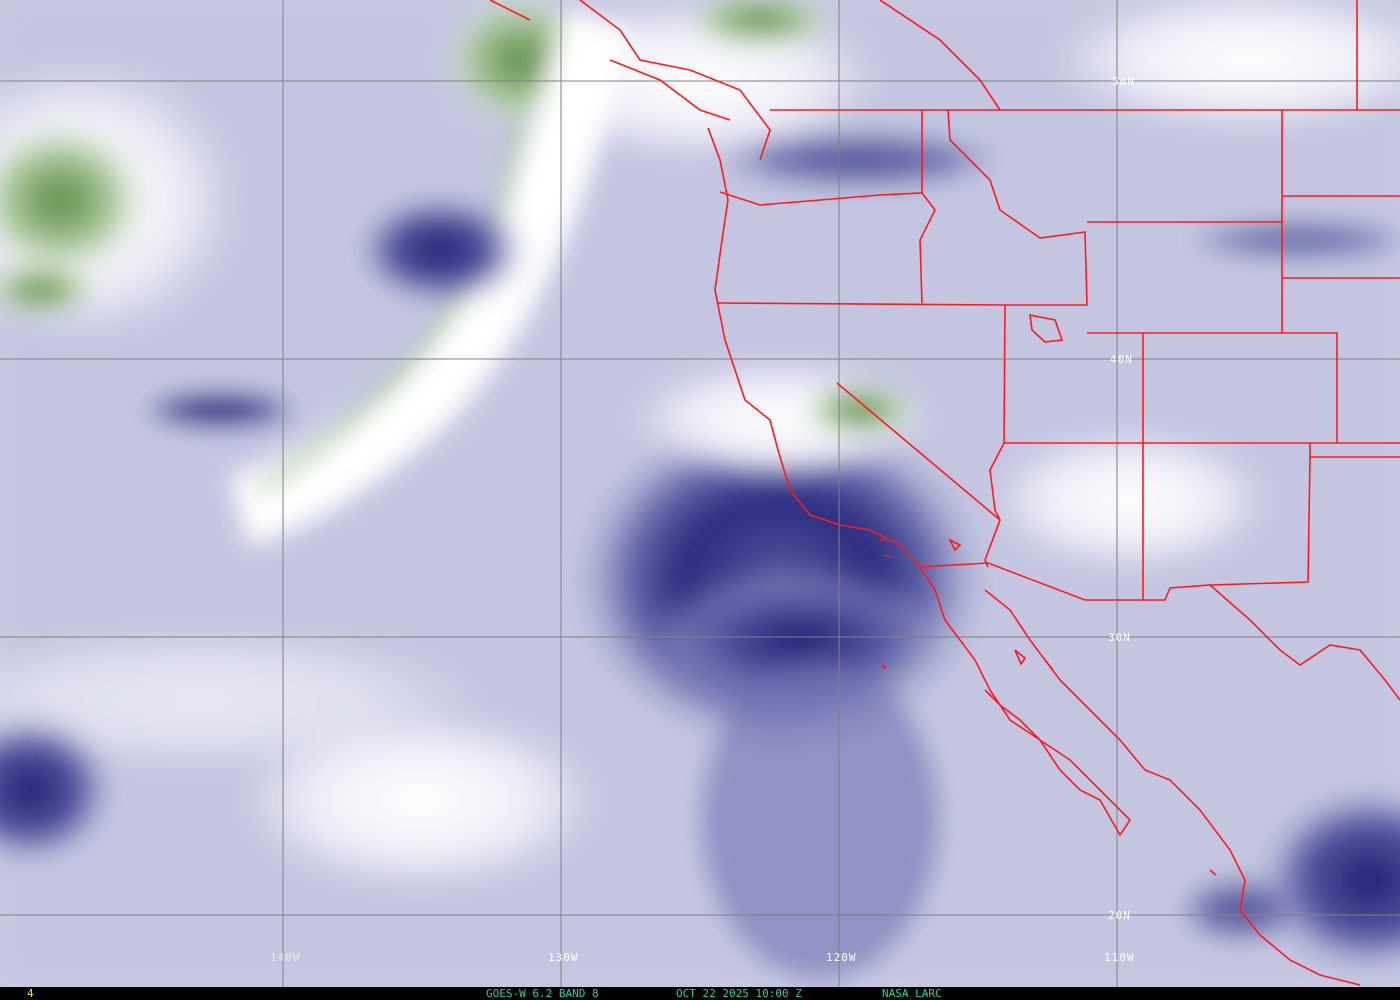 The height and width of the screenshot is (1000, 1400). Describe the element at coordinates (1046, 328) in the screenshot. I see `great-salt-lake` at that location.